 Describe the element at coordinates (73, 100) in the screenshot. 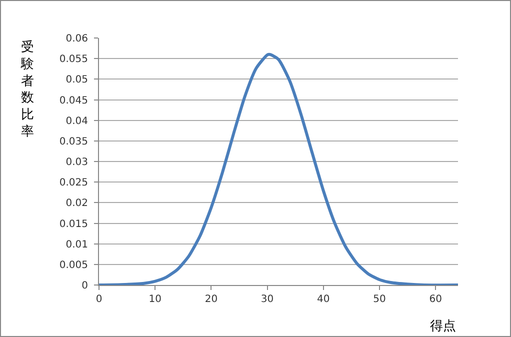

I see `y-tick-label: 0.045` at that location.